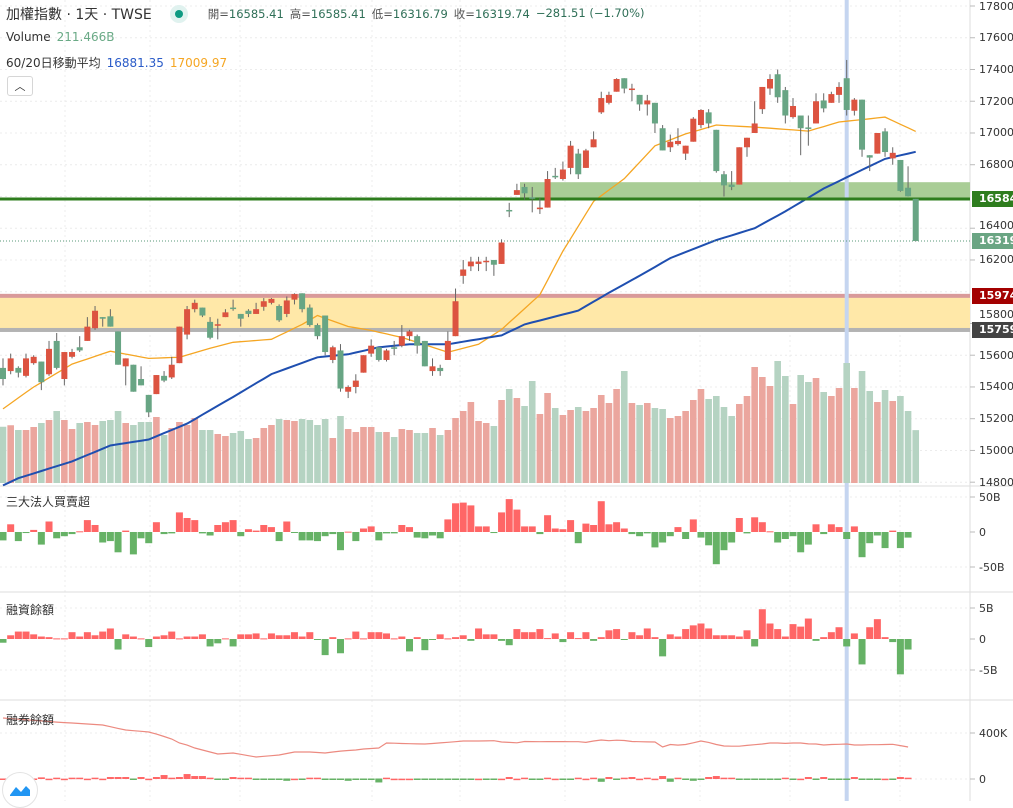 The height and width of the screenshot is (808, 1013). I want to click on collapse-legend-button: ︿, so click(20, 86).